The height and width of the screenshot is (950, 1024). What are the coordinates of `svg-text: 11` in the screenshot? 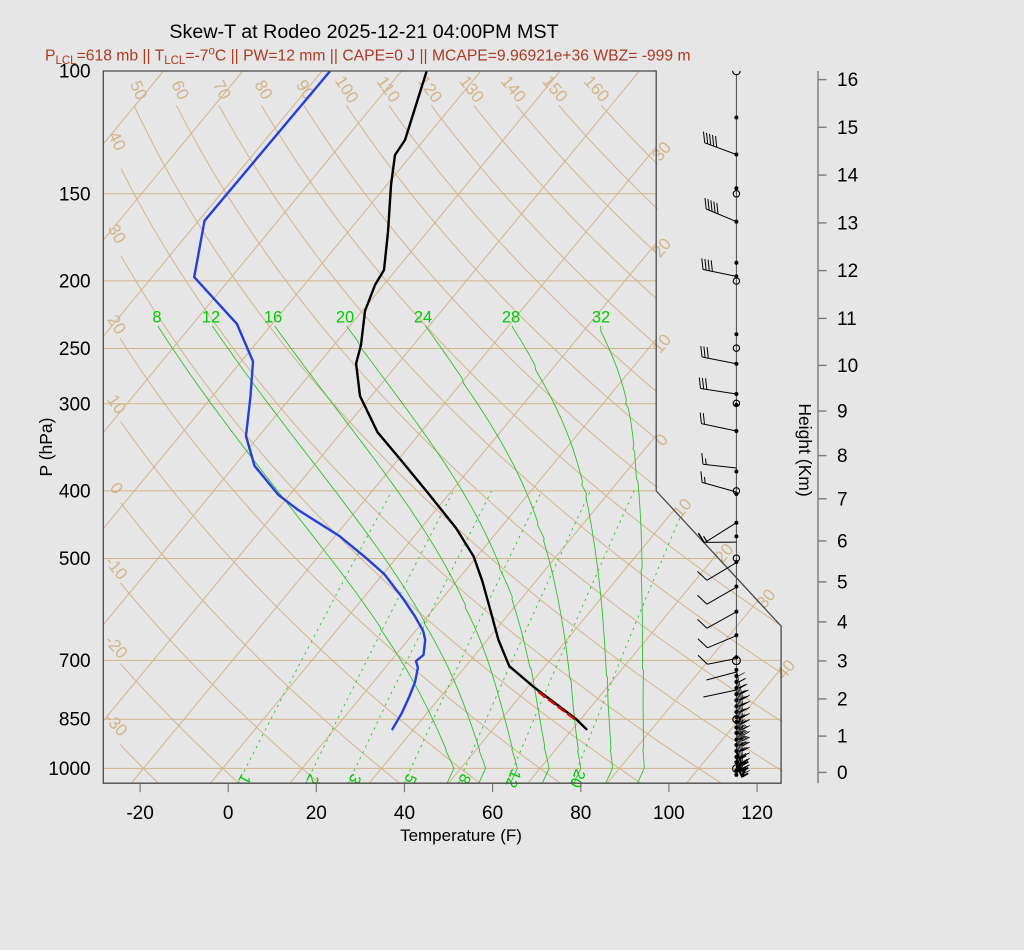 It's located at (847, 319).